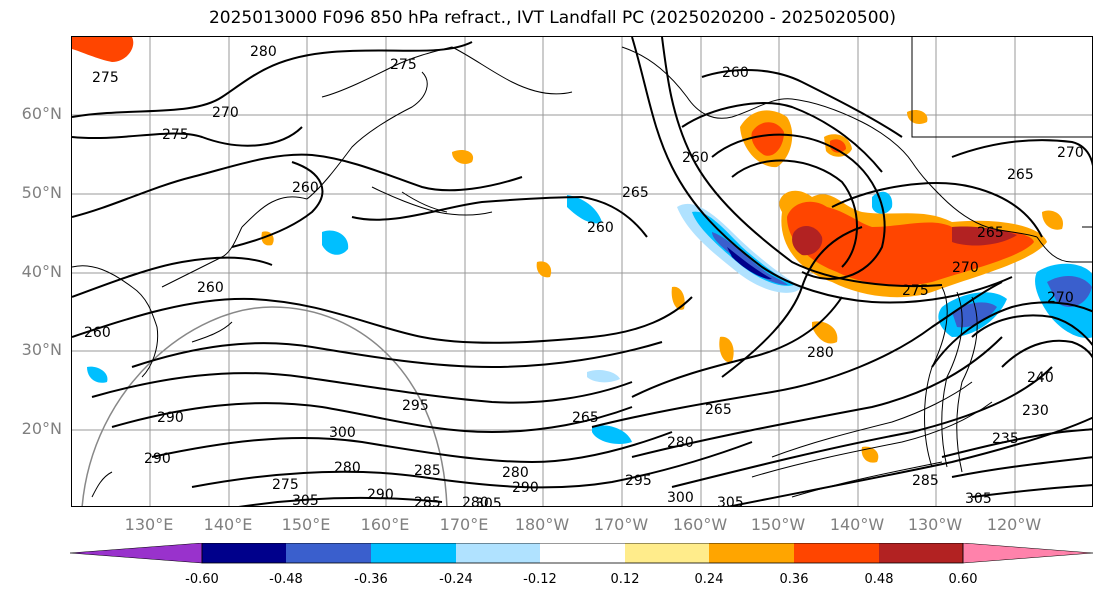 The image size is (1105, 601). What do you see at coordinates (136, 553) in the screenshot?
I see `colorbar-extend-left` at bounding box center [136, 553].